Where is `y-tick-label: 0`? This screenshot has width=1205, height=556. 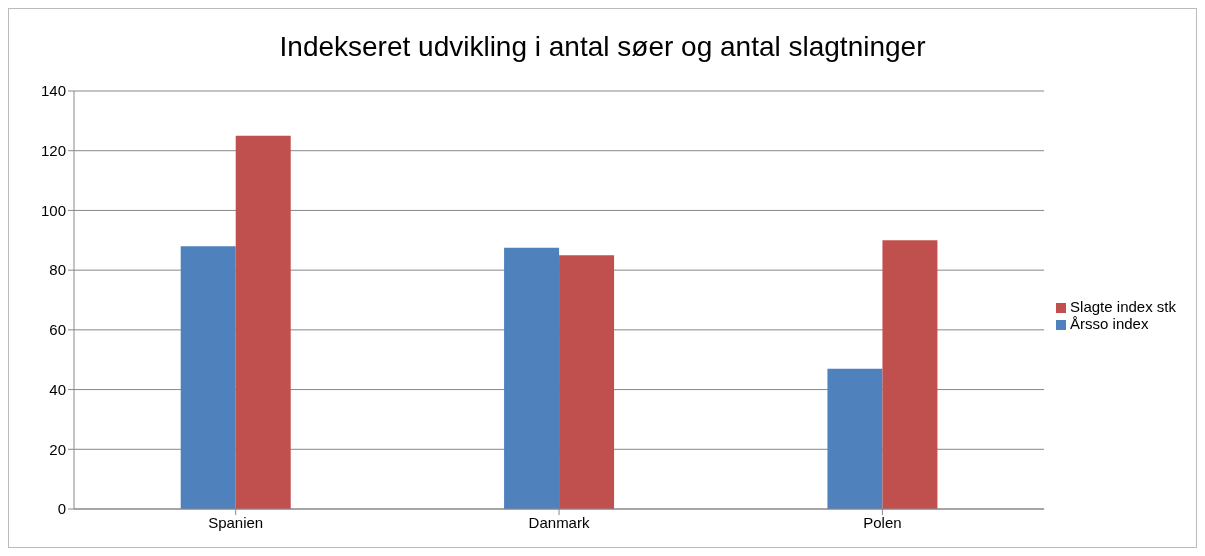
y-tick-label: 0 is located at coordinates (61, 509).